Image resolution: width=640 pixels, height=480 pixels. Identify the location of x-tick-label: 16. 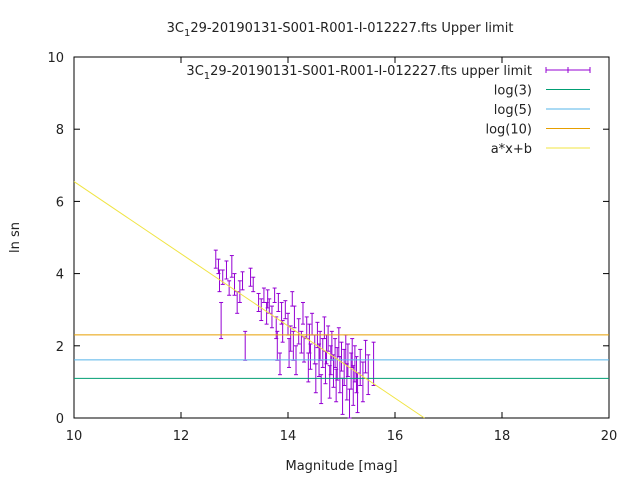
(395, 436).